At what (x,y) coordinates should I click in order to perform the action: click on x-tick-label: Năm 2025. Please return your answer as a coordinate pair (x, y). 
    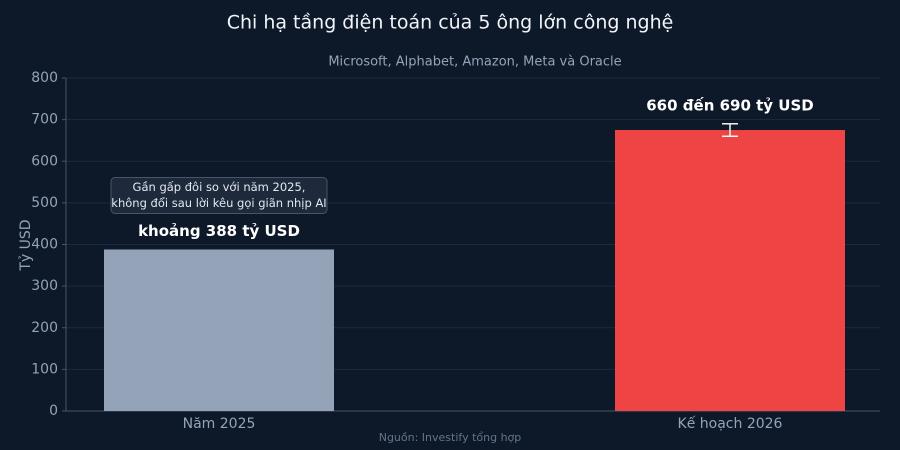
    Looking at the image, I should click on (219, 424).